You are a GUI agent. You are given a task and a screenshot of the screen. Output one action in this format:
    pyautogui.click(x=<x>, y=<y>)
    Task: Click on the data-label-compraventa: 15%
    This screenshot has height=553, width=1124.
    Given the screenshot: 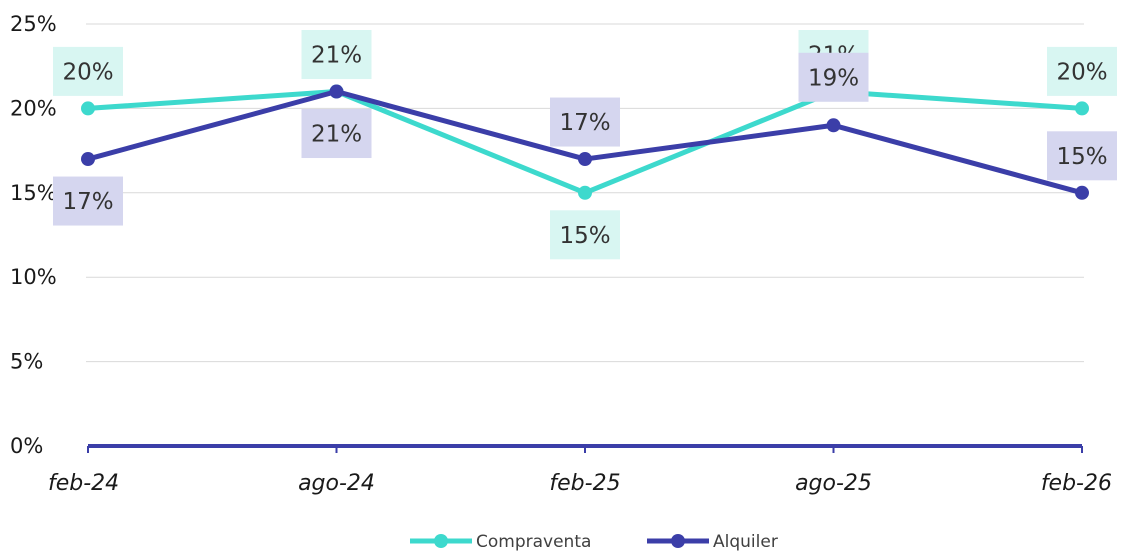 What is the action you would take?
    pyautogui.click(x=584, y=236)
    